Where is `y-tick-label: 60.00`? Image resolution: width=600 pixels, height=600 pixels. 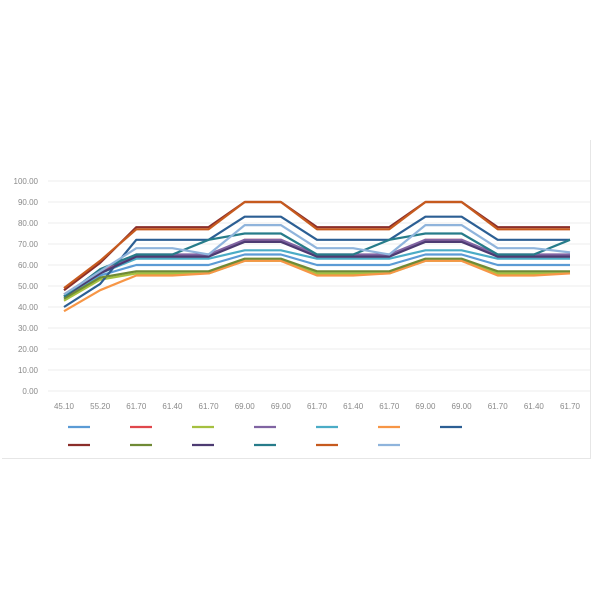
y-tick-label: 60.00 is located at coordinates (28, 265).